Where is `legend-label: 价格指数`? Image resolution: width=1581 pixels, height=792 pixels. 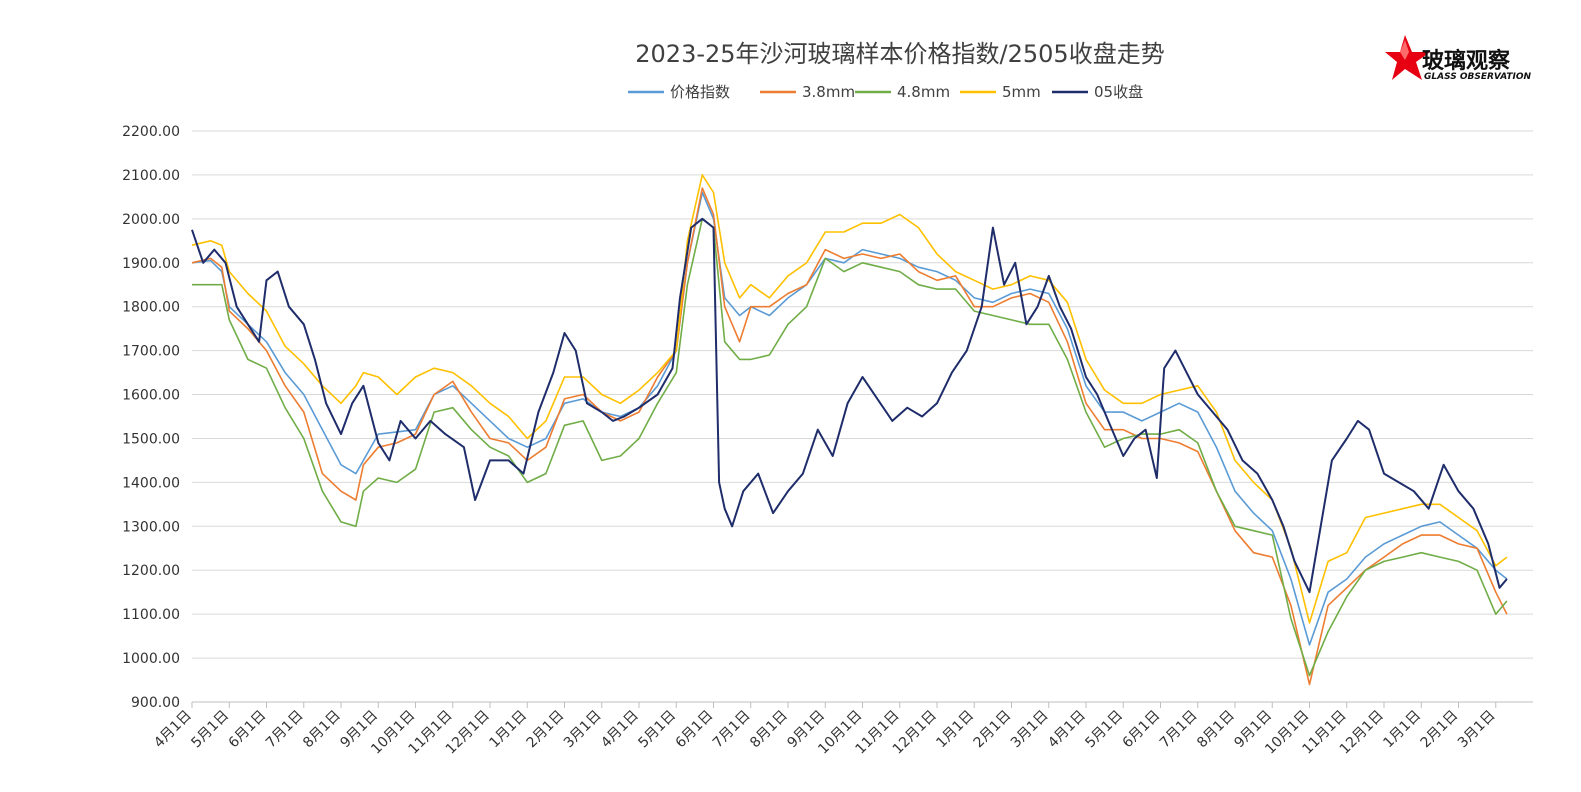
legend-label: 价格指数 is located at coordinates (700, 92).